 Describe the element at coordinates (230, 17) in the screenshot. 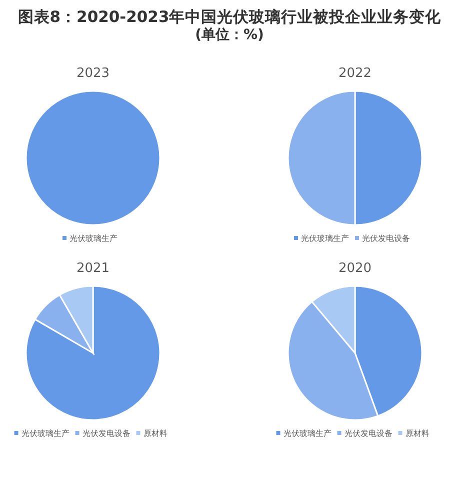

I see `text: 图表8：2020-2023年中国光伏玻璃行业被投企业业务变化` at that location.